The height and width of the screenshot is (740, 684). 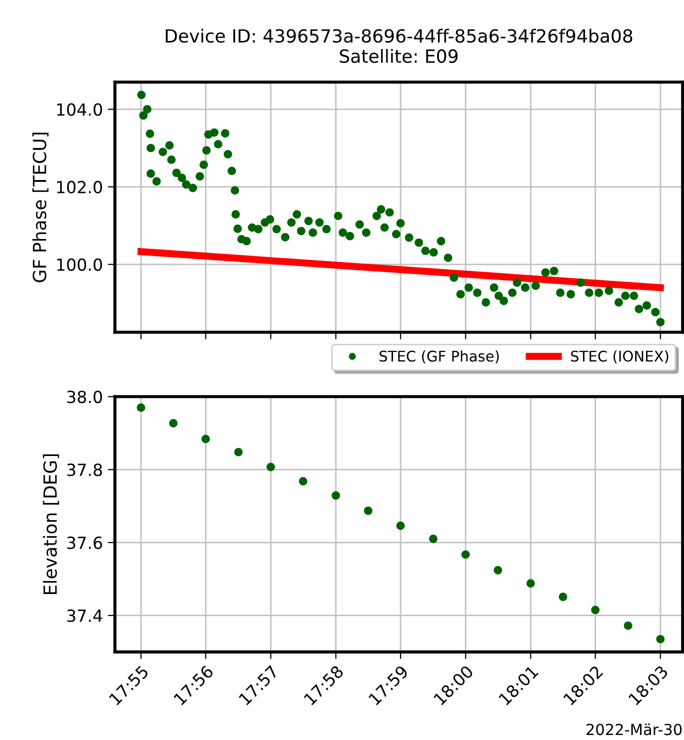 What do you see at coordinates (439, 357) in the screenshot?
I see `legend-label: STEC (GF Phase)` at bounding box center [439, 357].